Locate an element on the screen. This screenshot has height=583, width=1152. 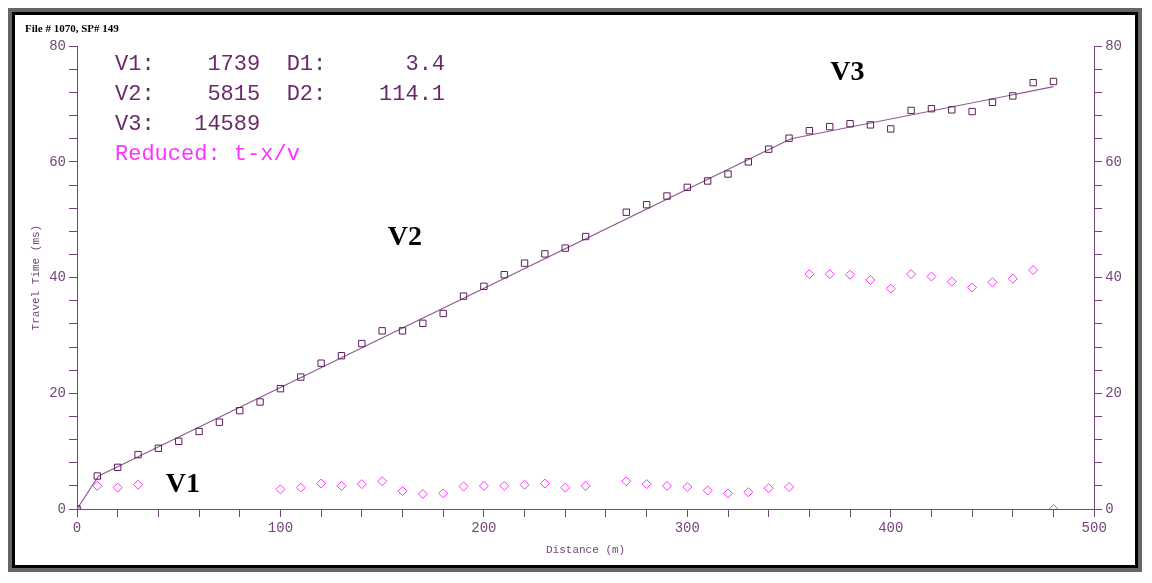
annotation: V3: 14589 is located at coordinates (188, 125).